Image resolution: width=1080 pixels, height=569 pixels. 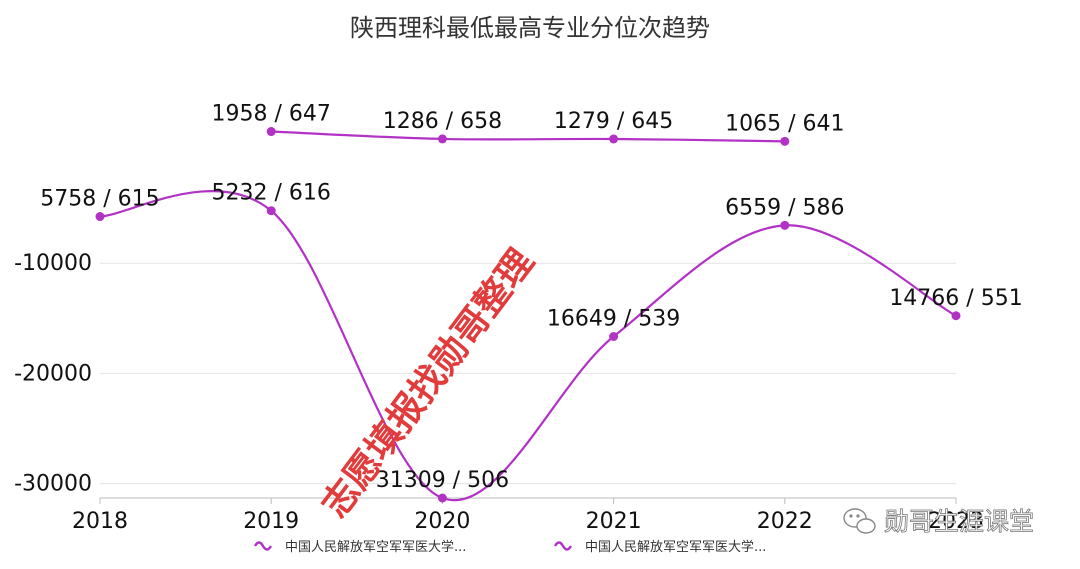 What do you see at coordinates (442, 521) in the screenshot?
I see `x-tick-label: 2020` at bounding box center [442, 521].